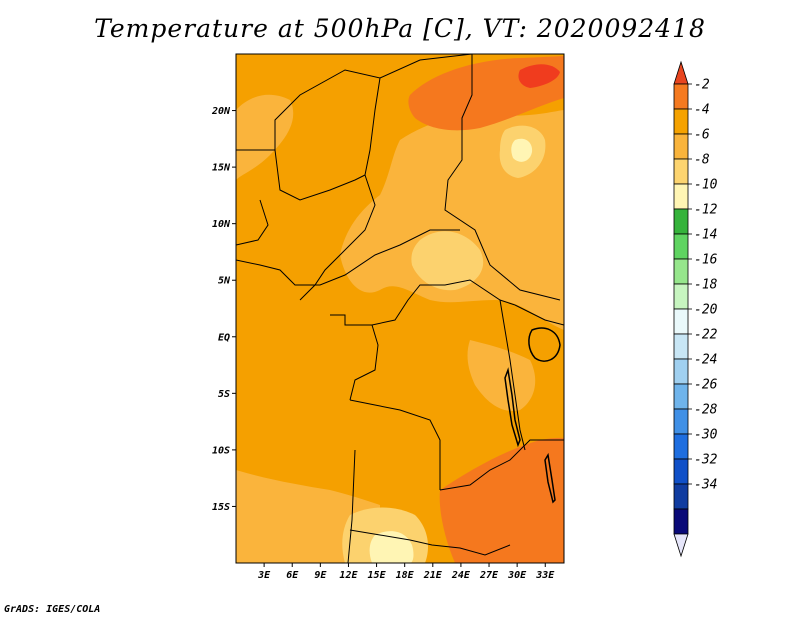 The image size is (800, 618). I want to click on colorbar-label: -8, so click(702, 160).